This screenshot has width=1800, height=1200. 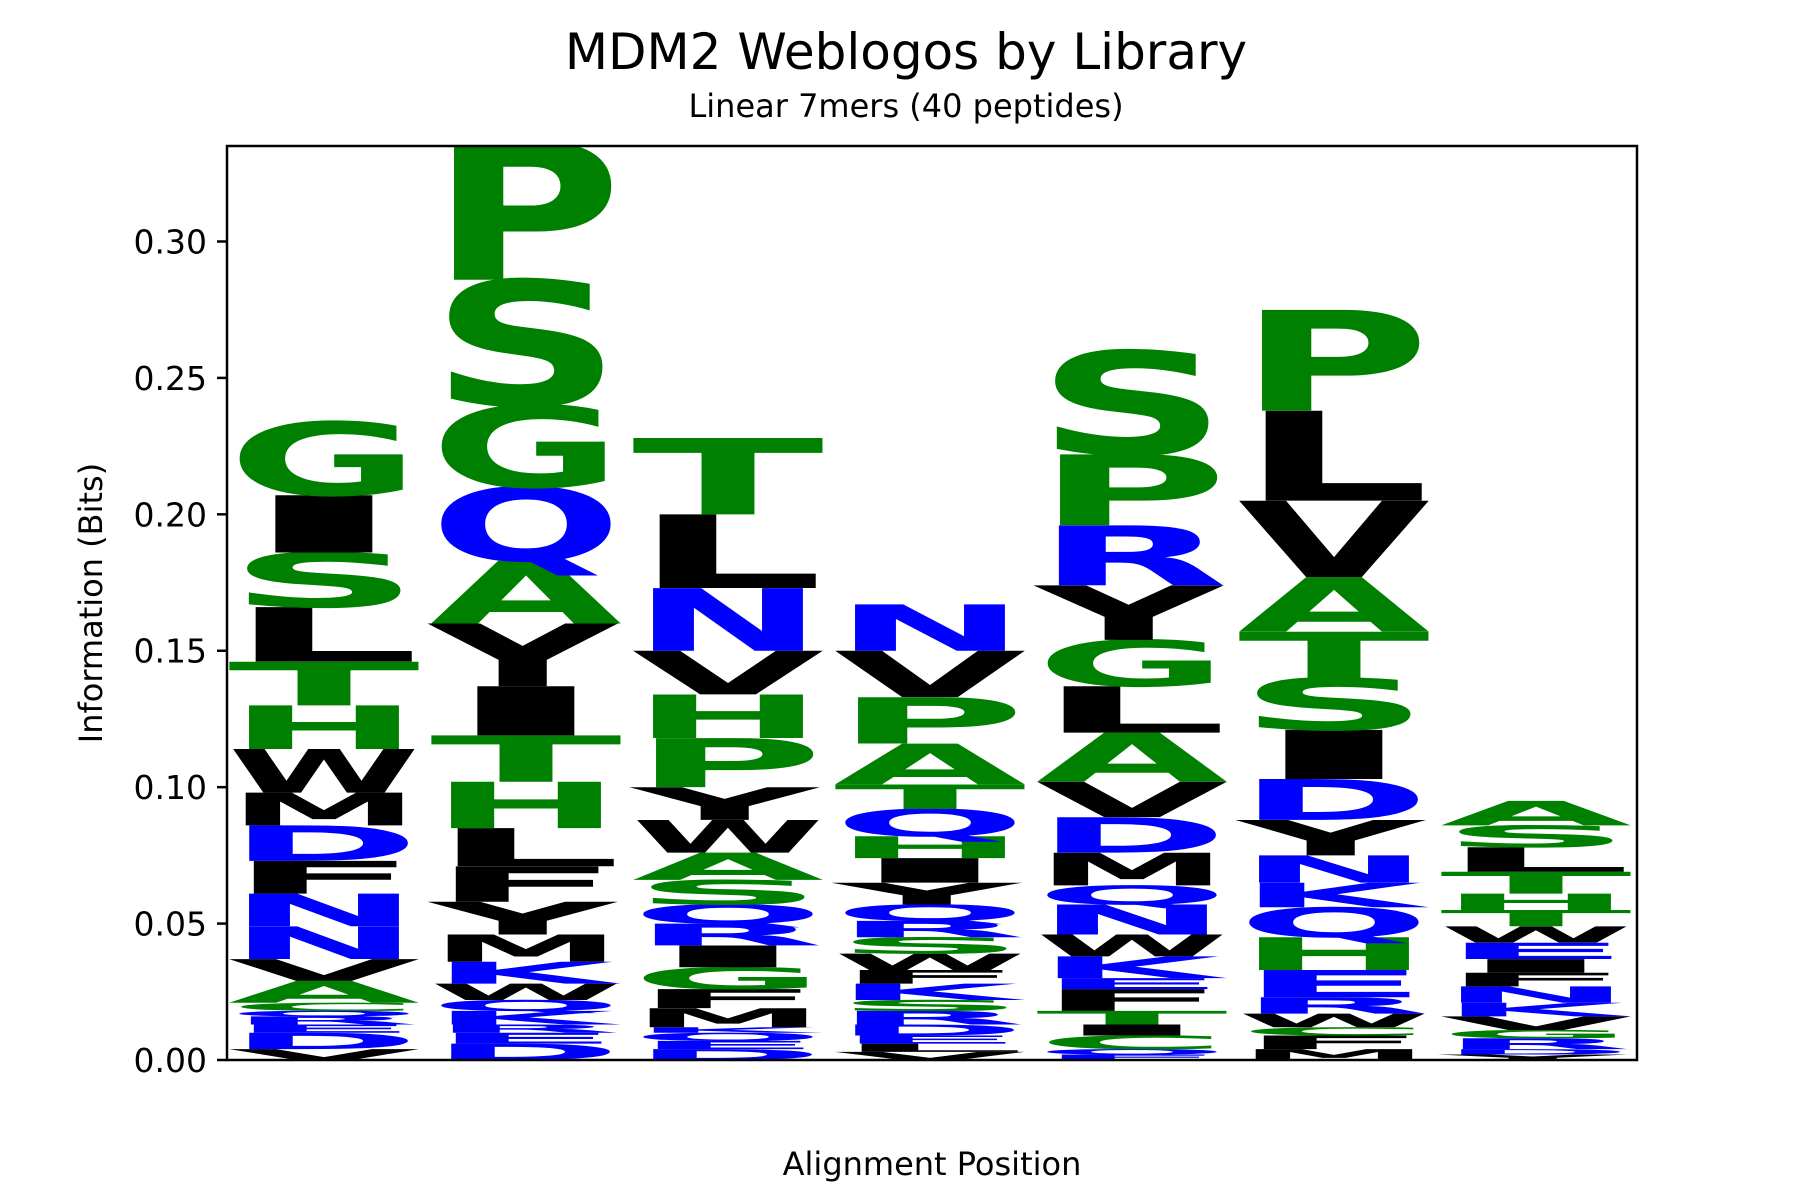 What do you see at coordinates (170, 924) in the screenshot?
I see `y-tick-label: 0.05` at bounding box center [170, 924].